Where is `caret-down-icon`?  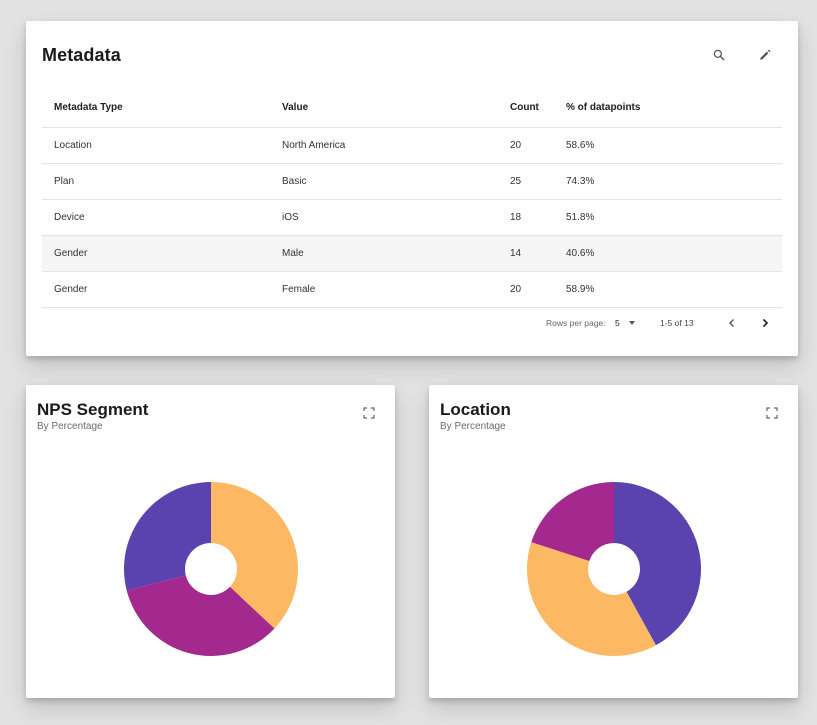 caret-down-icon is located at coordinates (632, 323).